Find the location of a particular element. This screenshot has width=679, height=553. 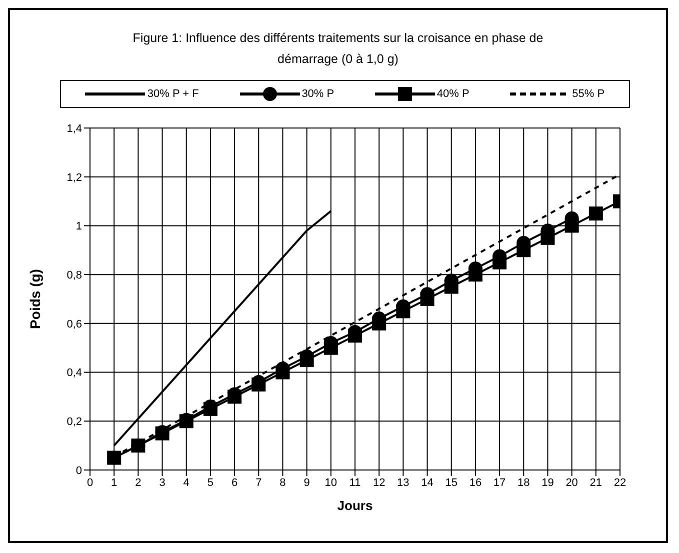

x-tick-label: 10 is located at coordinates (331, 482).